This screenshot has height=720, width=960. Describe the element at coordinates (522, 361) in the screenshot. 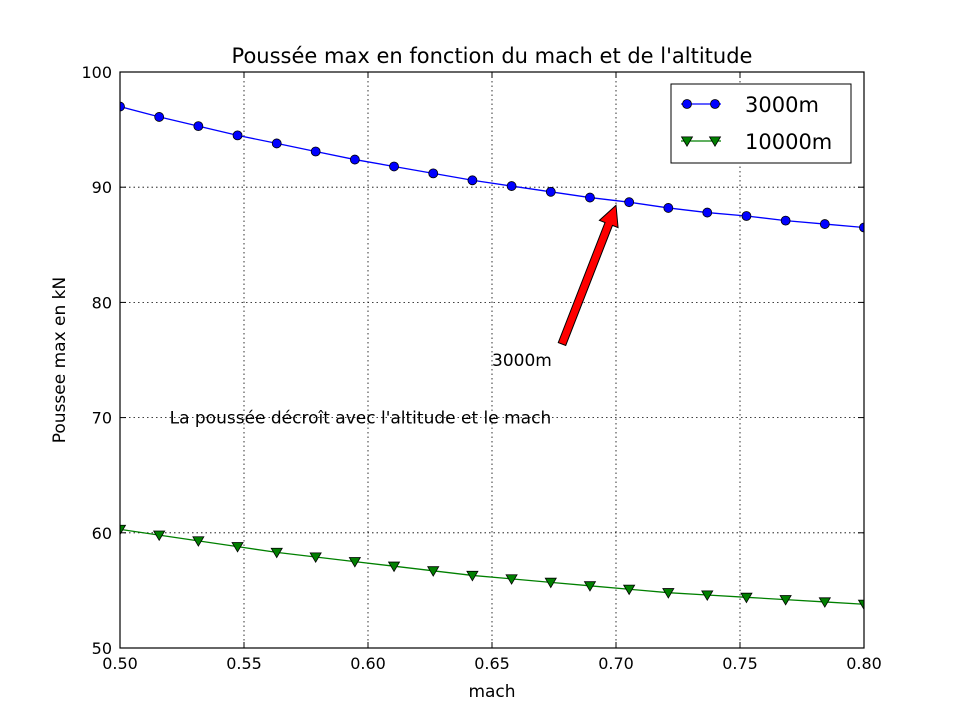

I see `annotation-text: 3000m` at that location.